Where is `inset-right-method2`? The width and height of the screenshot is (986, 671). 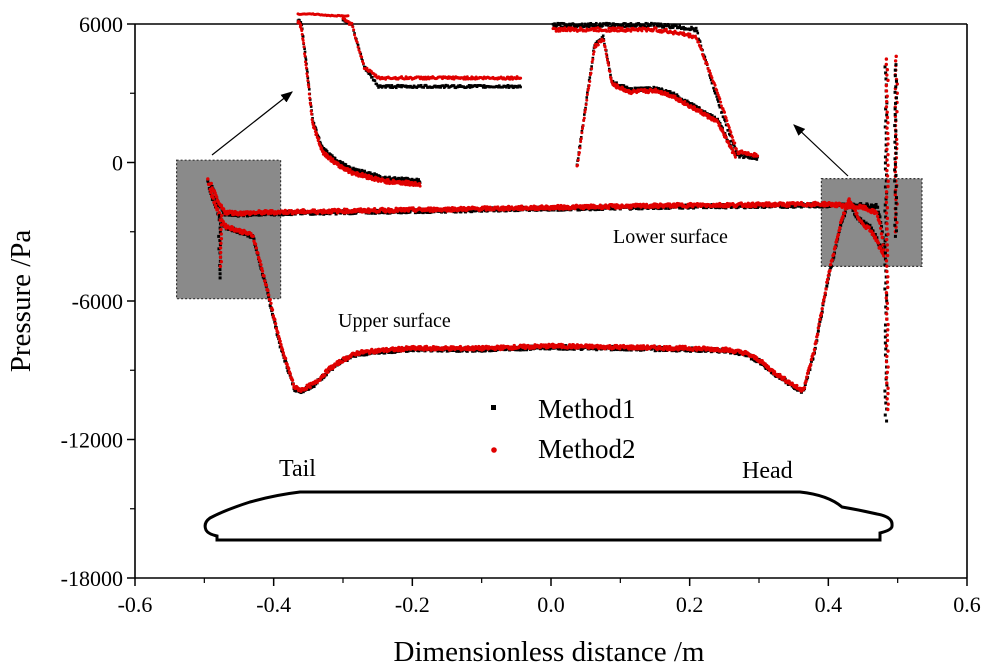
inset-right-method2 is located at coordinates (655, 92).